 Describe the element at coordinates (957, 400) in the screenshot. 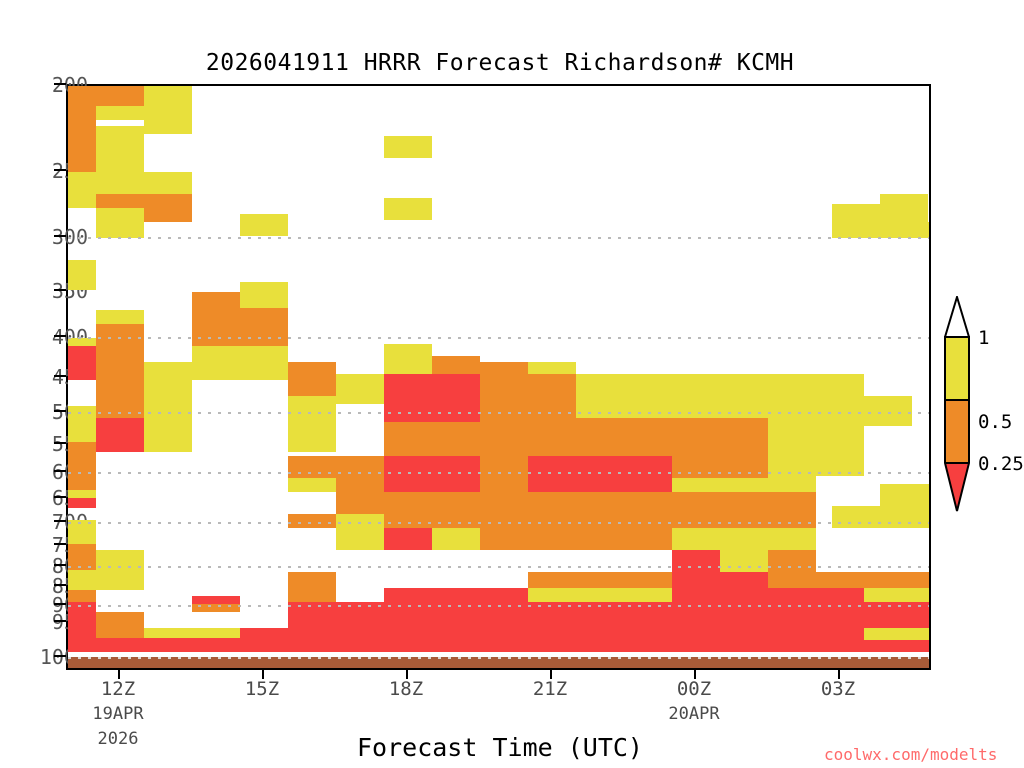

I see `colorbar-divider` at that location.